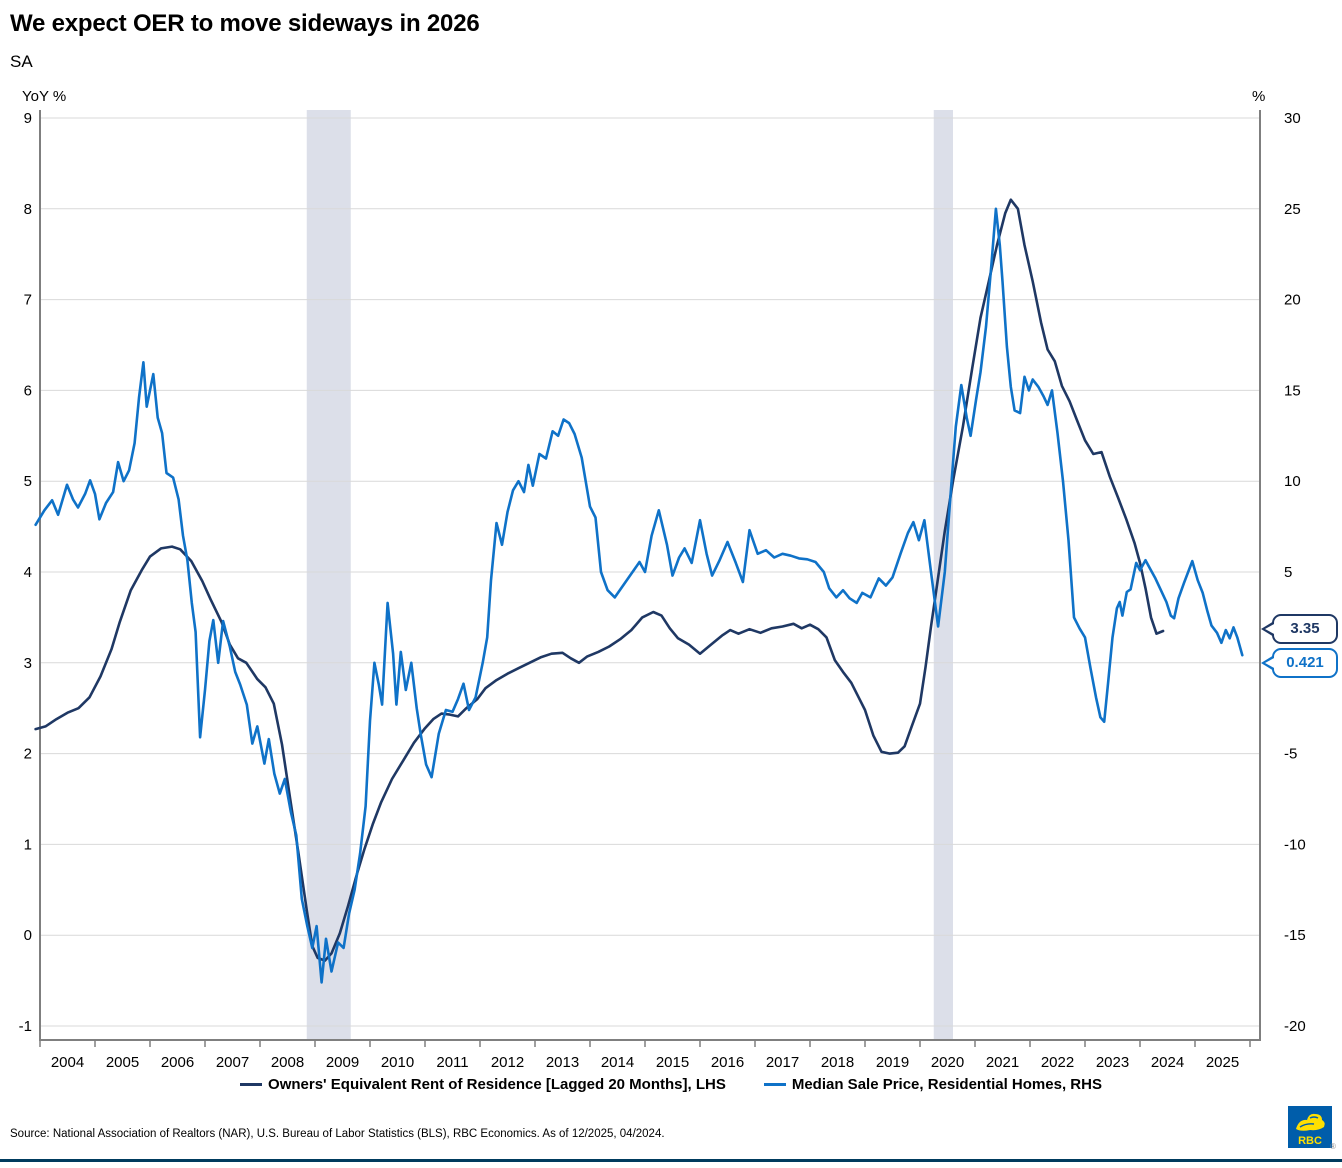 This screenshot has width=1342, height=1168. Describe the element at coordinates (671, 1160) in the screenshot. I see `footer-rule` at that location.